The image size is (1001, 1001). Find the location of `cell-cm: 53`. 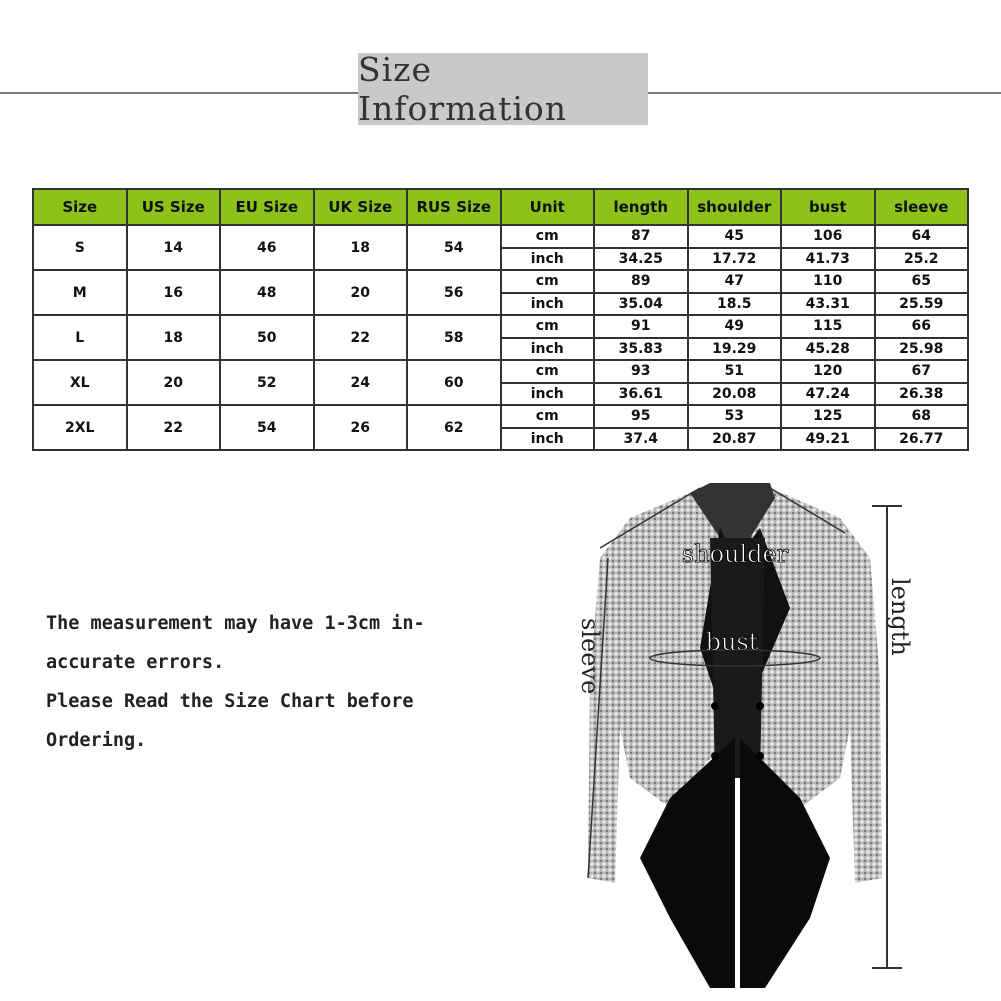

cell-cm: 53 is located at coordinates (734, 416).